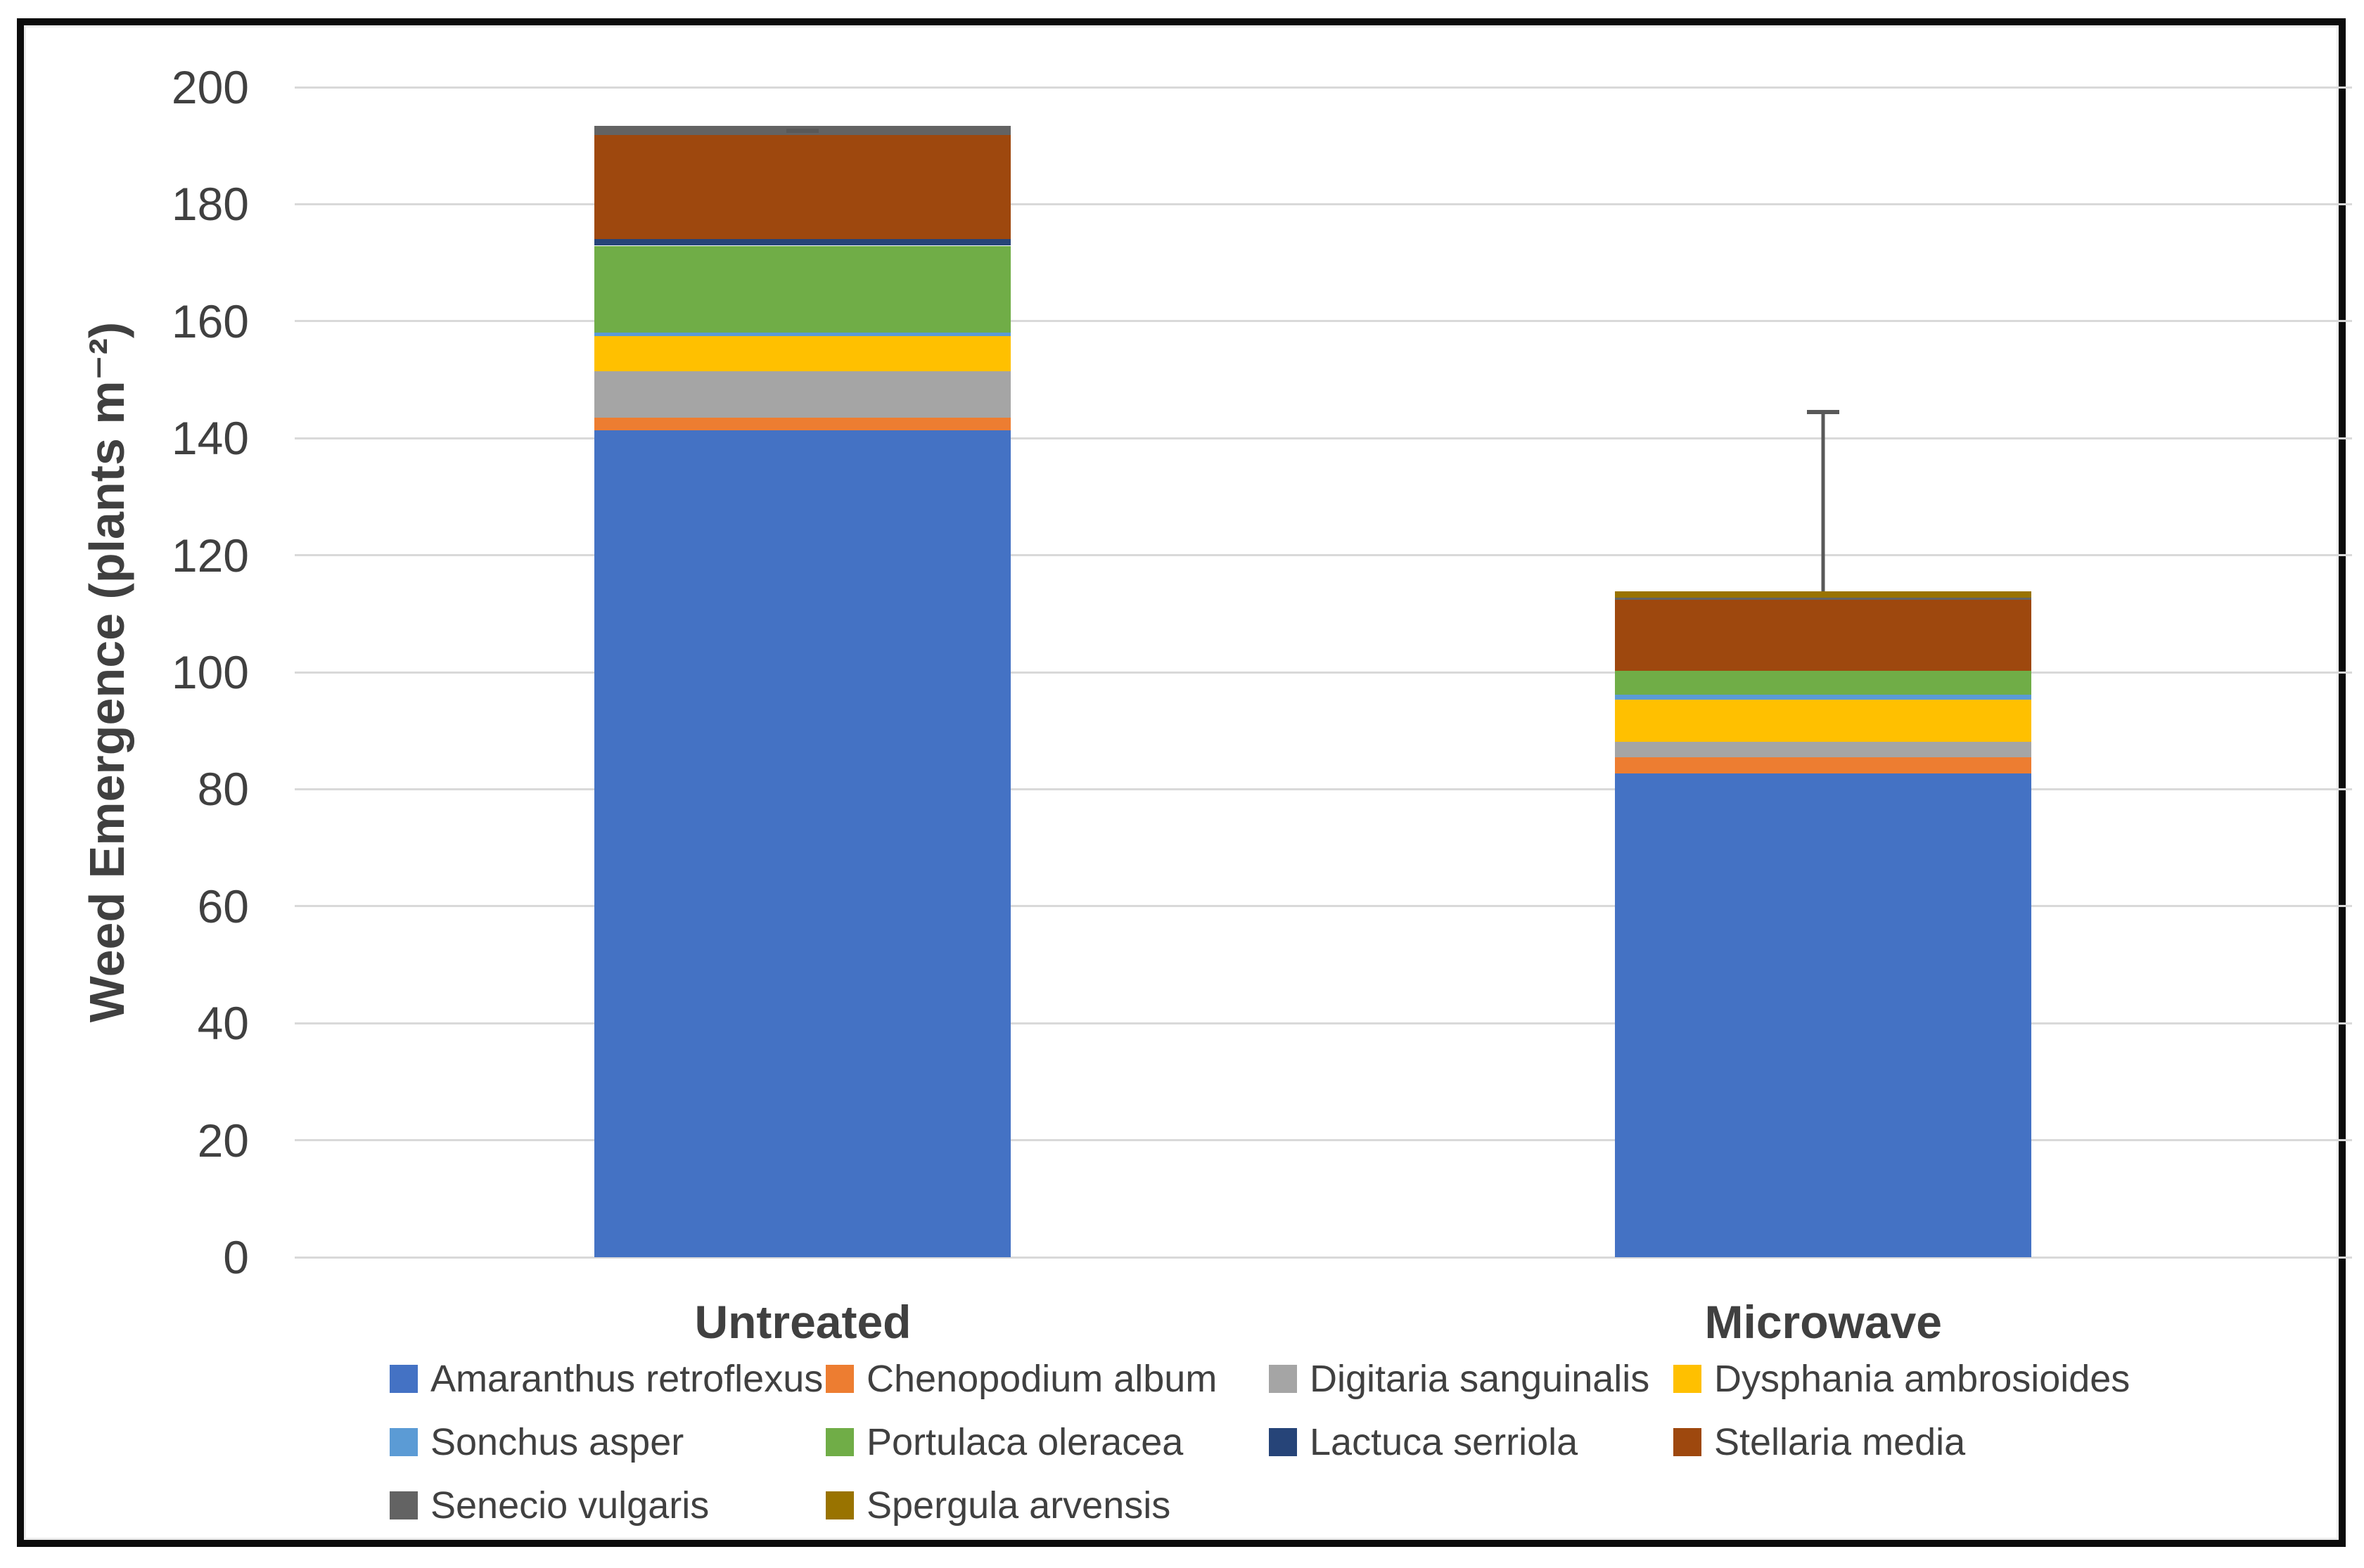  What do you see at coordinates (1019, 1505) in the screenshot?
I see `legend-label: Spergula arvensis` at bounding box center [1019, 1505].